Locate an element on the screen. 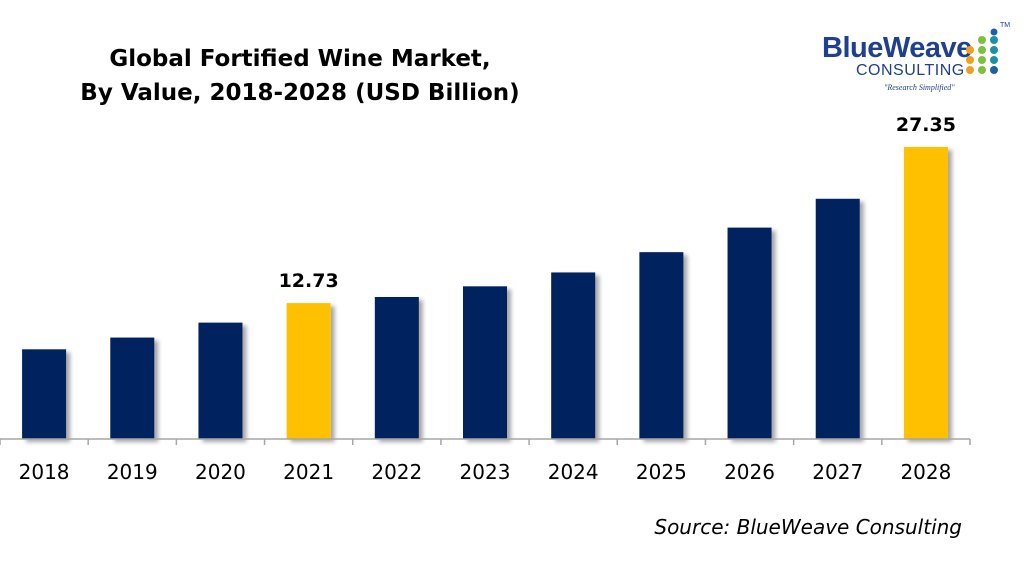  x-tick-label-2024: 2024 is located at coordinates (573, 472).